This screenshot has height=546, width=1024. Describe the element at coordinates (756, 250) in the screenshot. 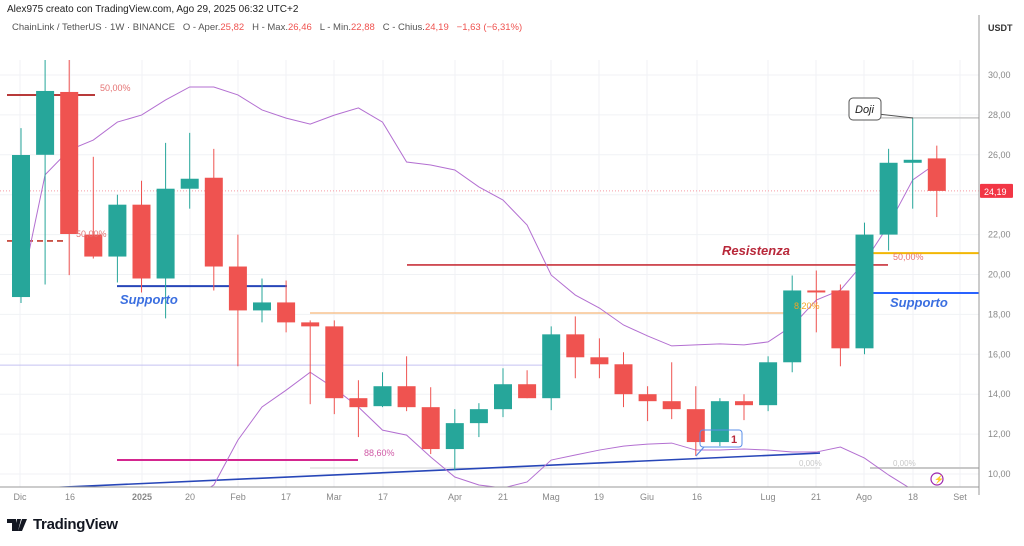

I see `resistance-label: Resistenza` at that location.